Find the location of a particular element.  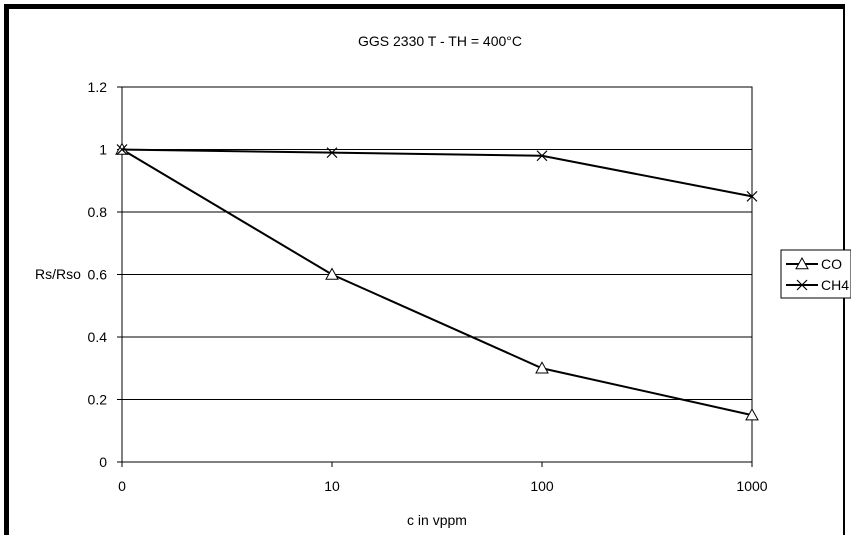

legend-marker-ch4 is located at coordinates (802, 285).